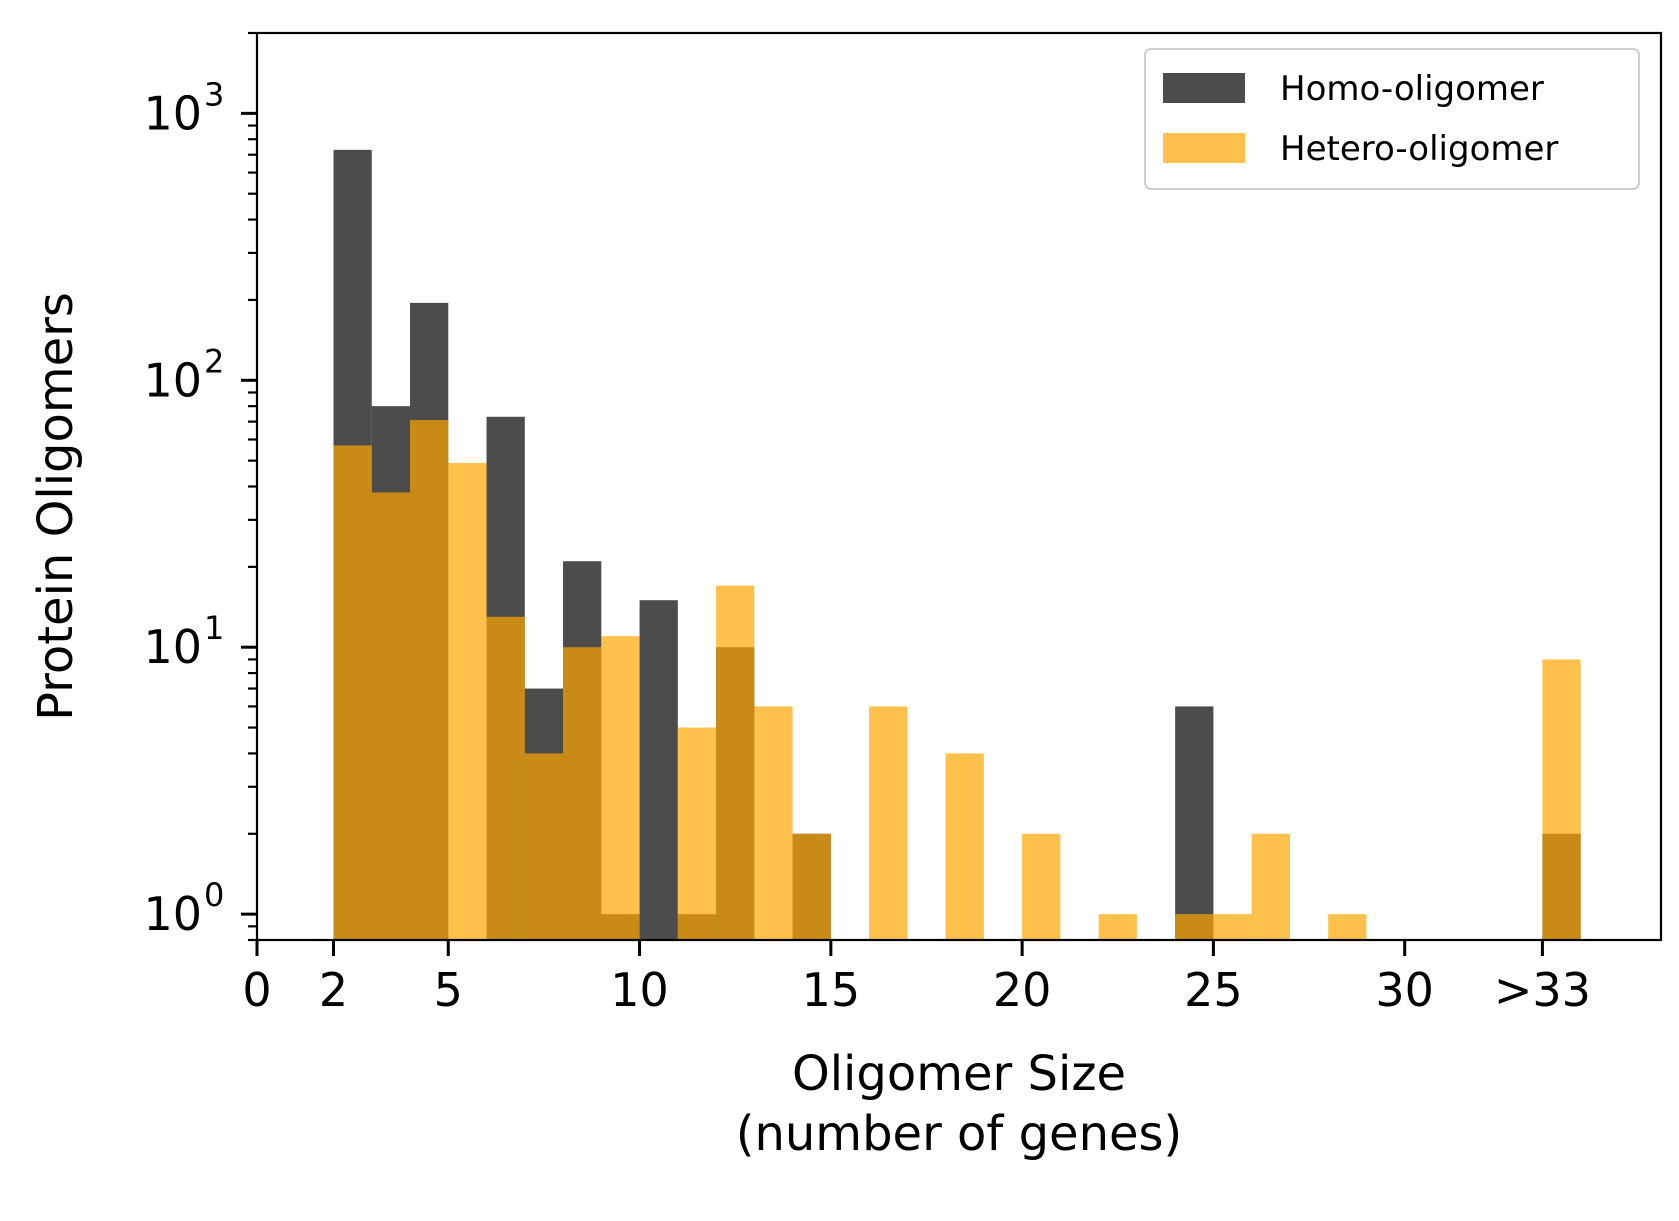 The height and width of the screenshot is (1221, 1679). Describe the element at coordinates (56, 506) in the screenshot. I see `y-axis-title: Protein Oligomers` at that location.